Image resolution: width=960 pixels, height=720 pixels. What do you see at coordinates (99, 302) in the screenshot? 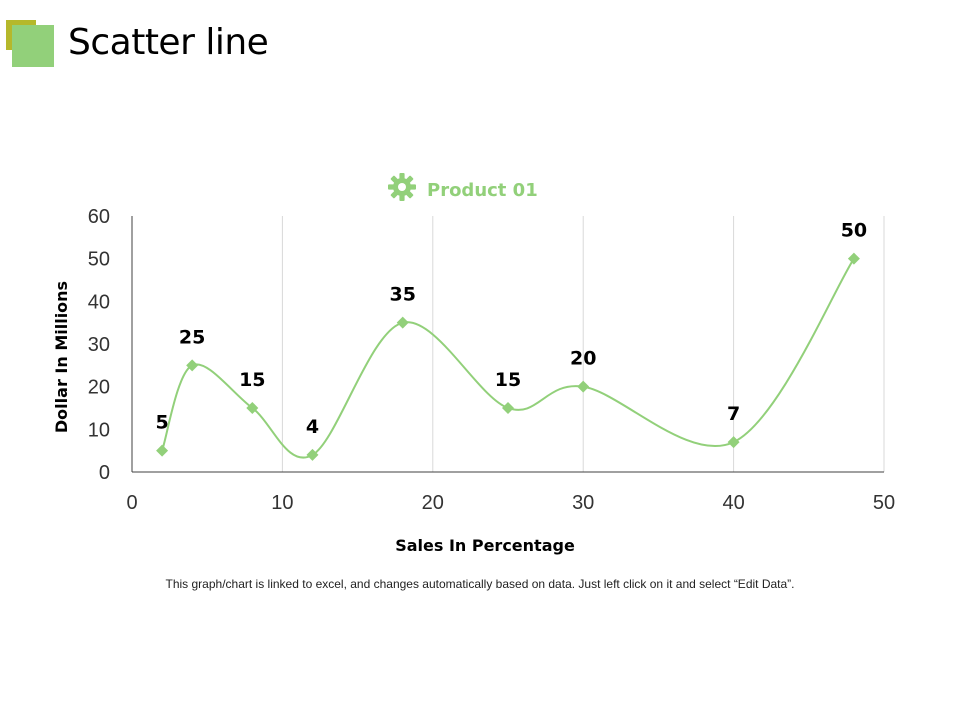
I see `y-tick-label: 40` at bounding box center [99, 302].